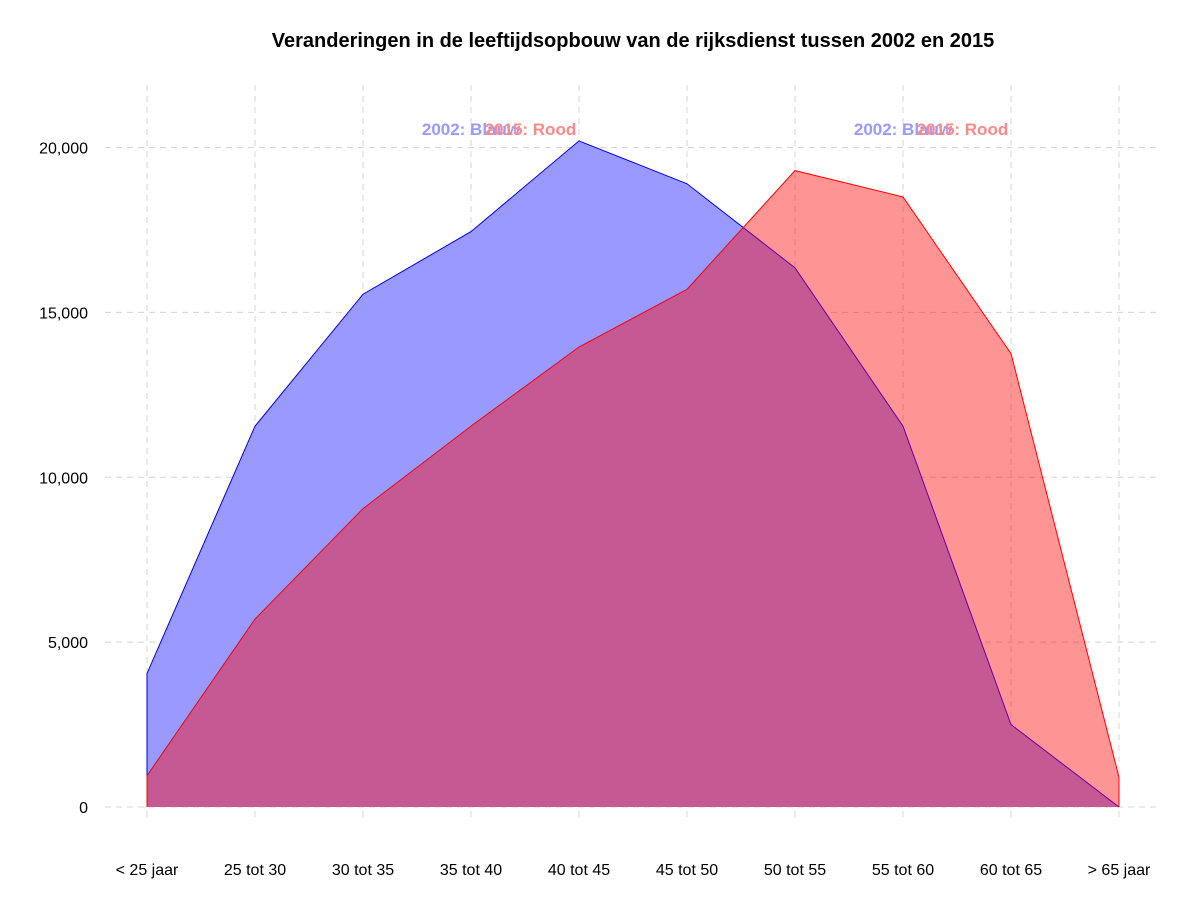 This screenshot has height=900, width=1200. Describe the element at coordinates (1119, 870) in the screenshot. I see `x-tick-label: > 65 jaar` at that location.